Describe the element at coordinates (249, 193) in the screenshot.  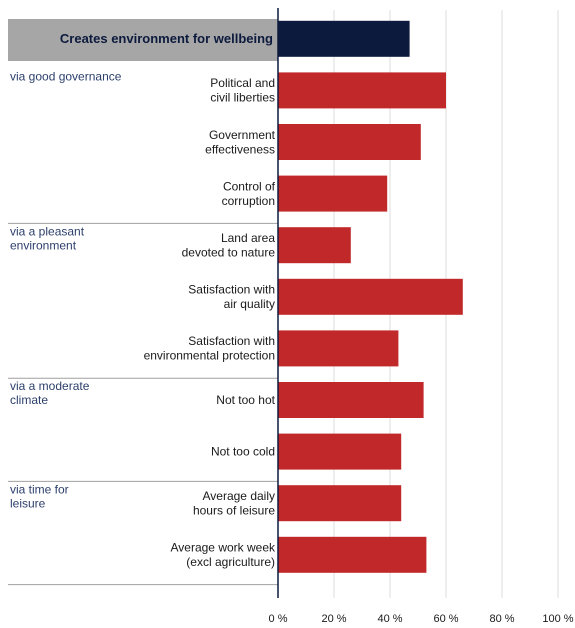
I see `category-label: Control of corruption` at that location.